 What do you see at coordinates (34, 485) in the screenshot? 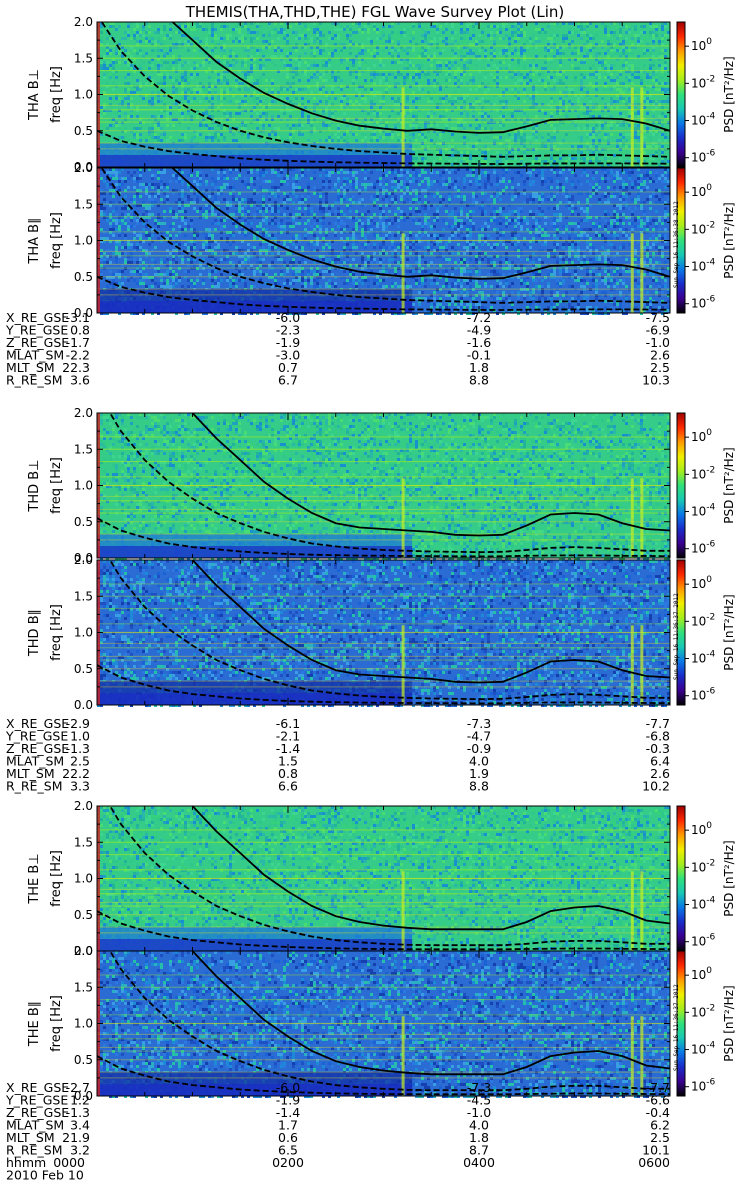
I see `panel-label: THD B⊥` at bounding box center [34, 485].